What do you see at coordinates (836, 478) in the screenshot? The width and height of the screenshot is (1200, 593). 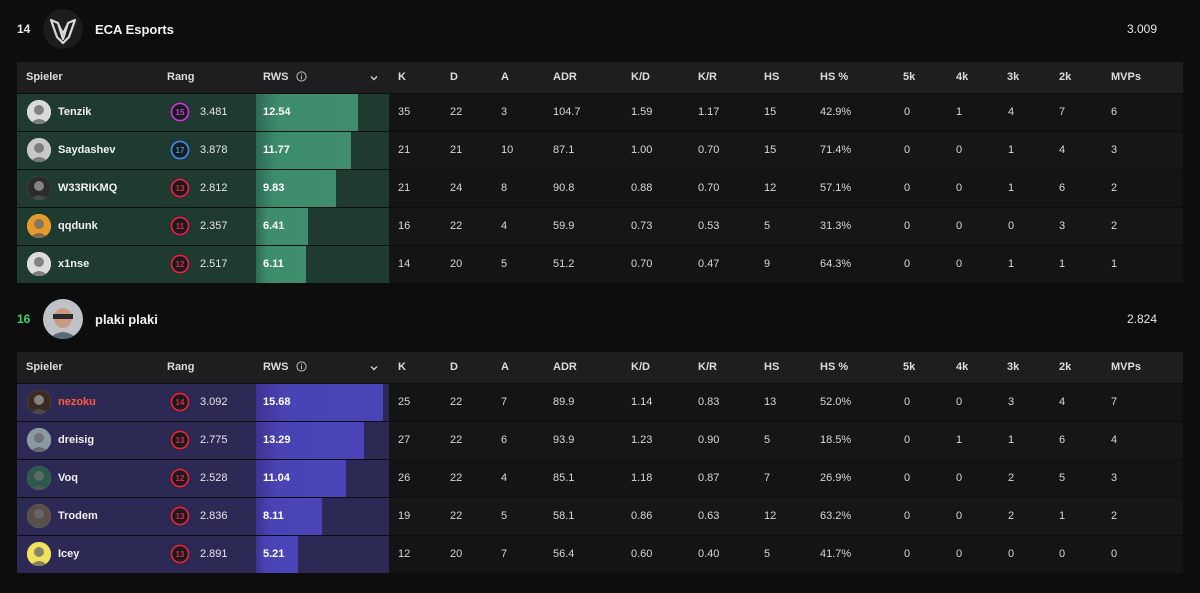 I see `stat-hsp: 26.9%` at bounding box center [836, 478].